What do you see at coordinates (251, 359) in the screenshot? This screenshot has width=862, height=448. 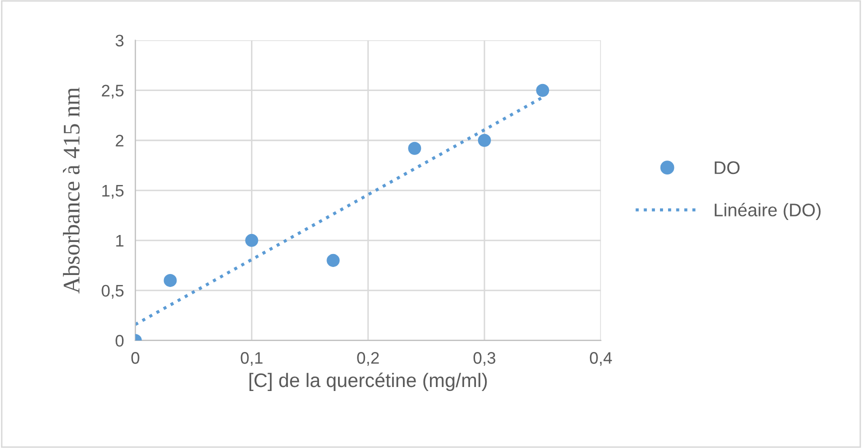 I see `x-tick-label: 0,1` at bounding box center [251, 359].